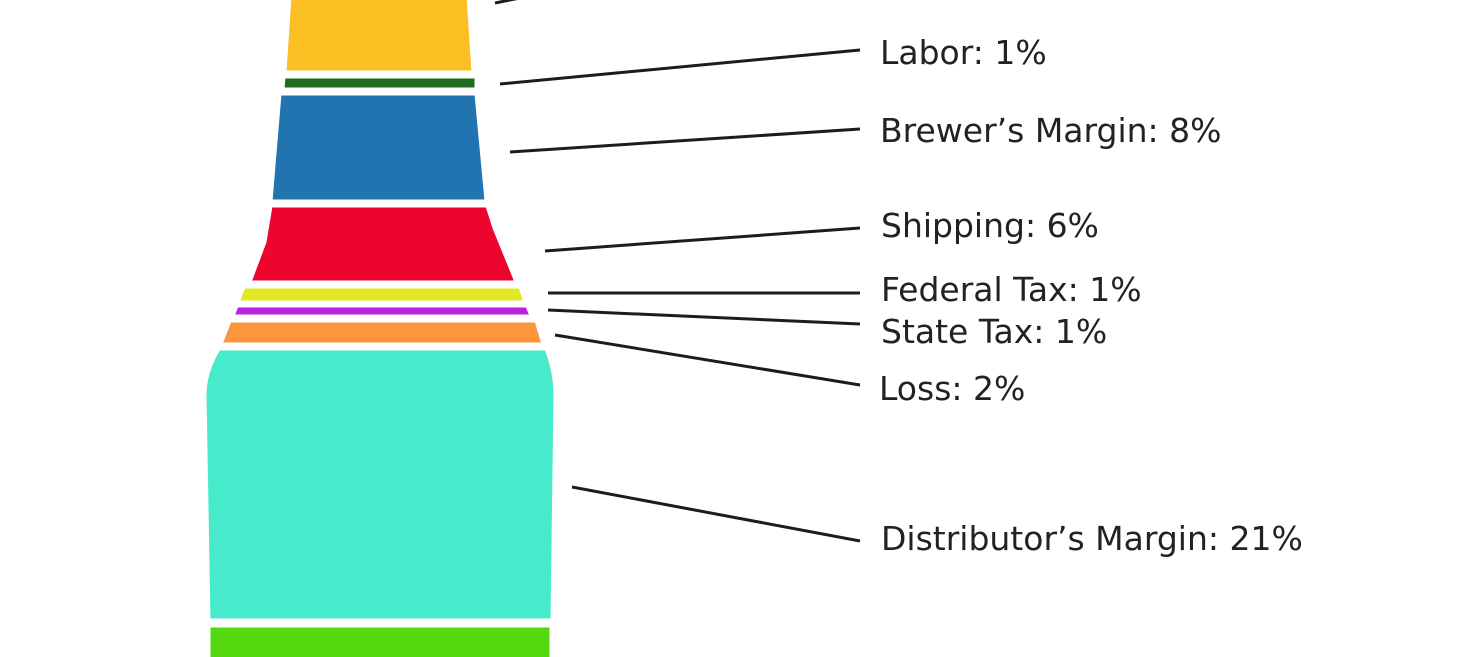 The image size is (1460, 657). I want to click on leader-line-shipping, so click(702, 239).